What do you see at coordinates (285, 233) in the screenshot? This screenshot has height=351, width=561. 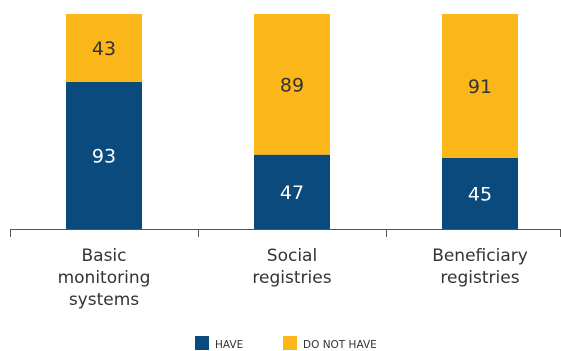 I see `x-axis` at bounding box center [285, 233].